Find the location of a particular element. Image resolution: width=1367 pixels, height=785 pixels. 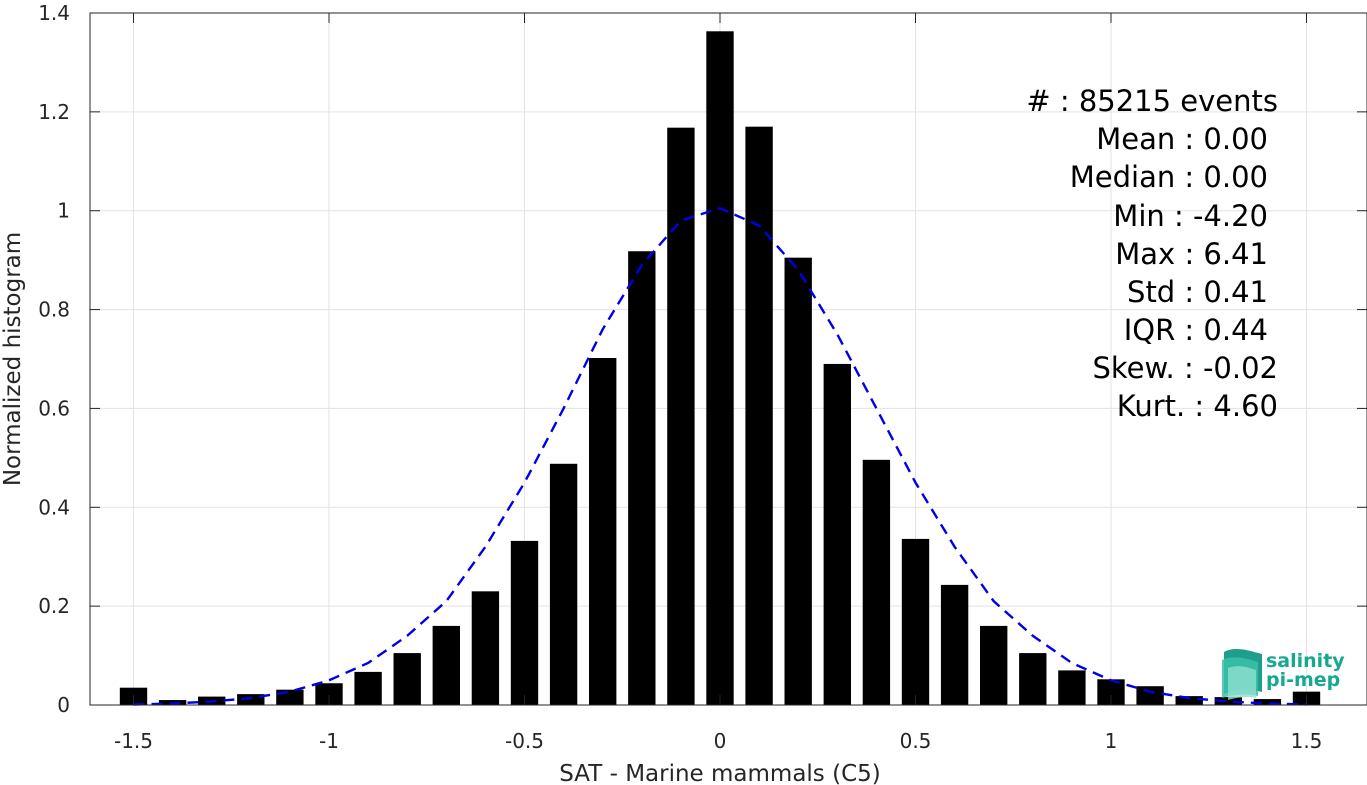

salinity-pimep-logo: salinity pi-mep is located at coordinates (1283, 674).